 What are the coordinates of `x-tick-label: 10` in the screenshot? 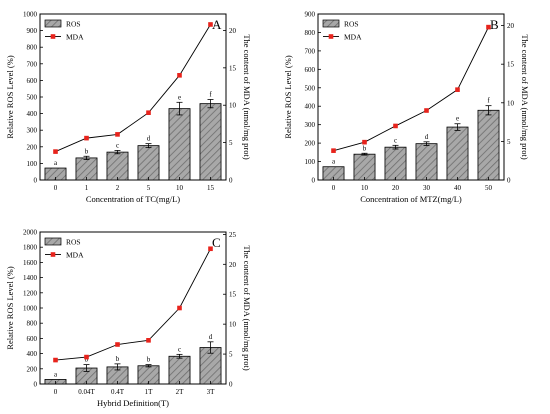 It's located at (180, 188).